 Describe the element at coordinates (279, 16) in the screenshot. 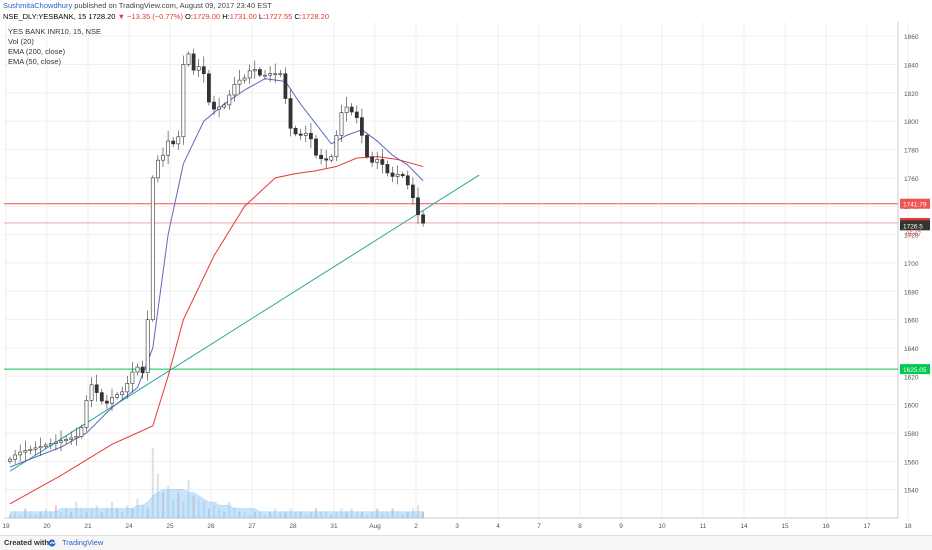

I see `low-value: 1727.55` at that location.